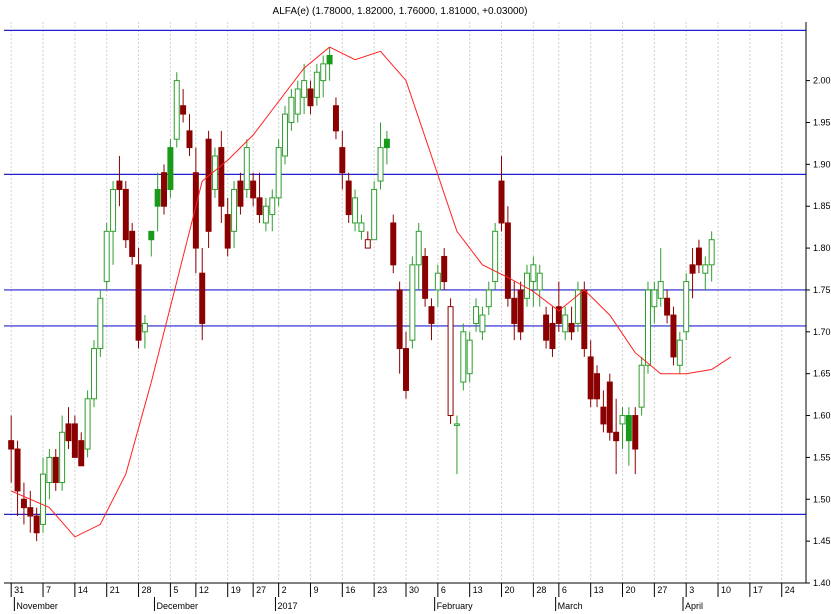  I want to click on y-tick-label: 1.50, so click(822, 499).